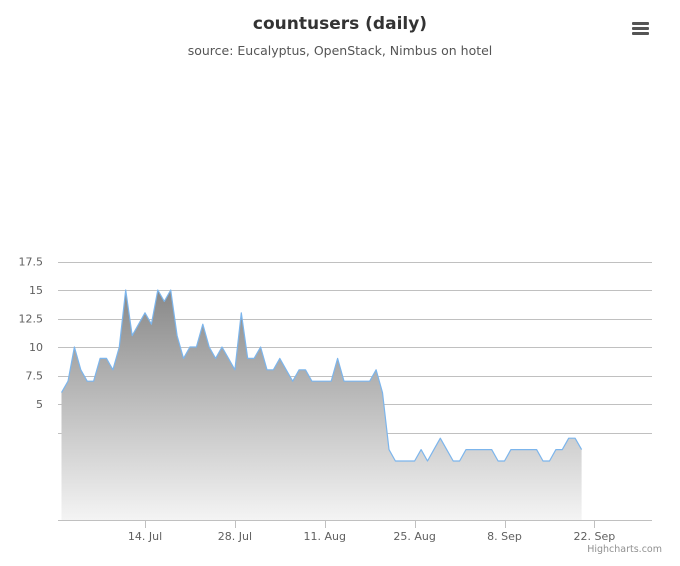  Describe the element at coordinates (35, 376) in the screenshot. I see `y-tick-label: 7.5` at that location.